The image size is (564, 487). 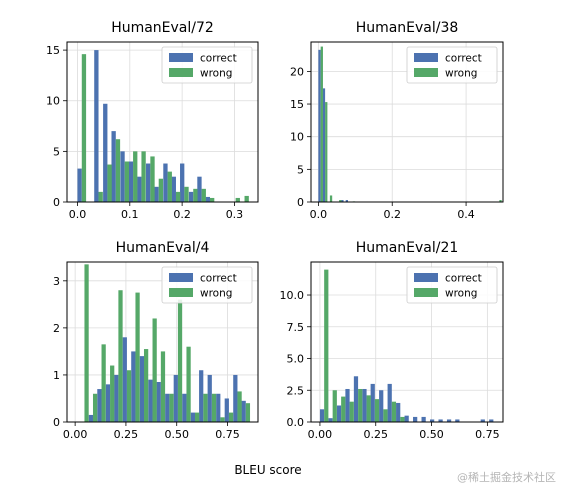 What do you see at coordinates (296, 327) in the screenshot?
I see `y-tick-label: 7.5` at bounding box center [296, 327].